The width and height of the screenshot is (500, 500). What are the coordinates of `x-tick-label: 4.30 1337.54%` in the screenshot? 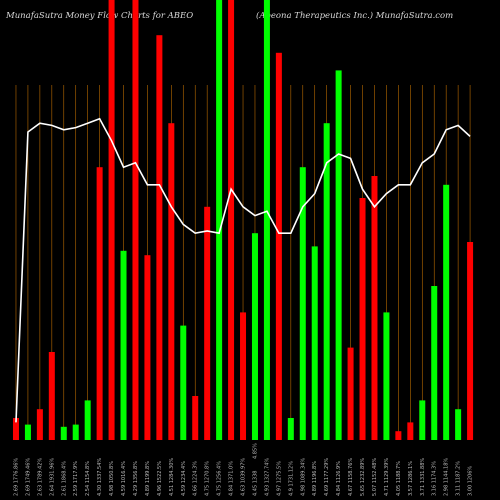 It's located at (100, 477).